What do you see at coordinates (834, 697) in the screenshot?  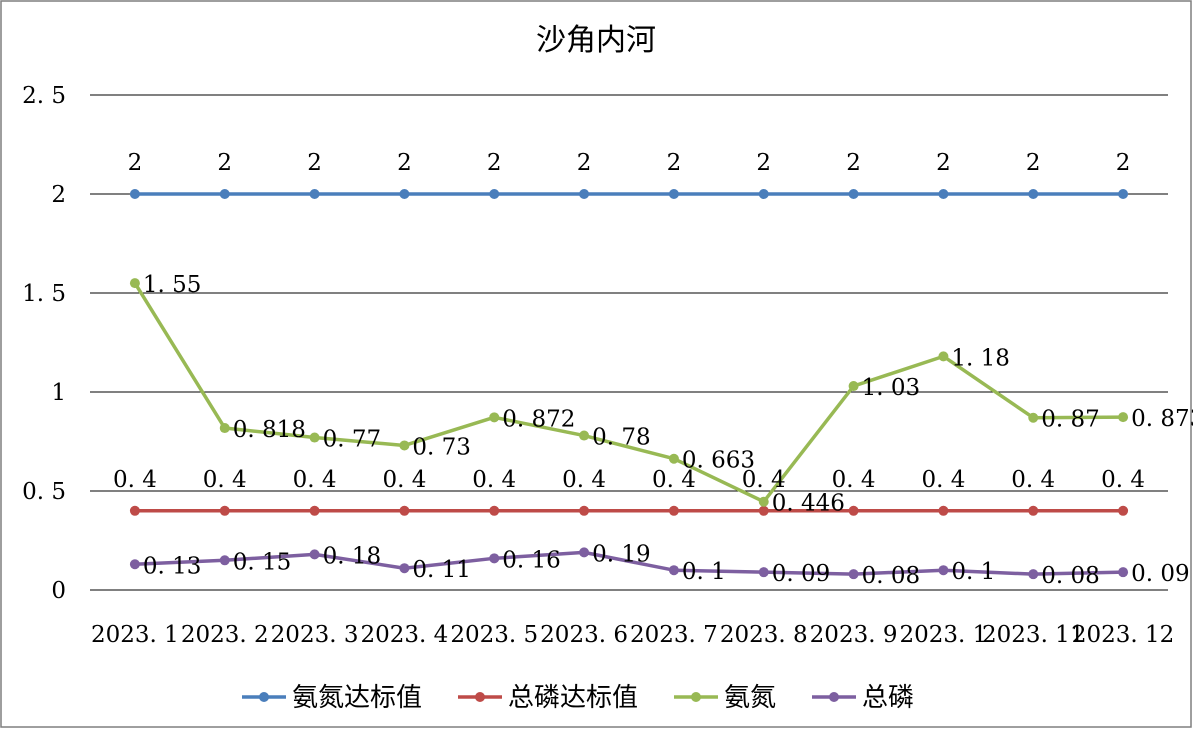 I see `legend-swatch-marker` at bounding box center [834, 697].